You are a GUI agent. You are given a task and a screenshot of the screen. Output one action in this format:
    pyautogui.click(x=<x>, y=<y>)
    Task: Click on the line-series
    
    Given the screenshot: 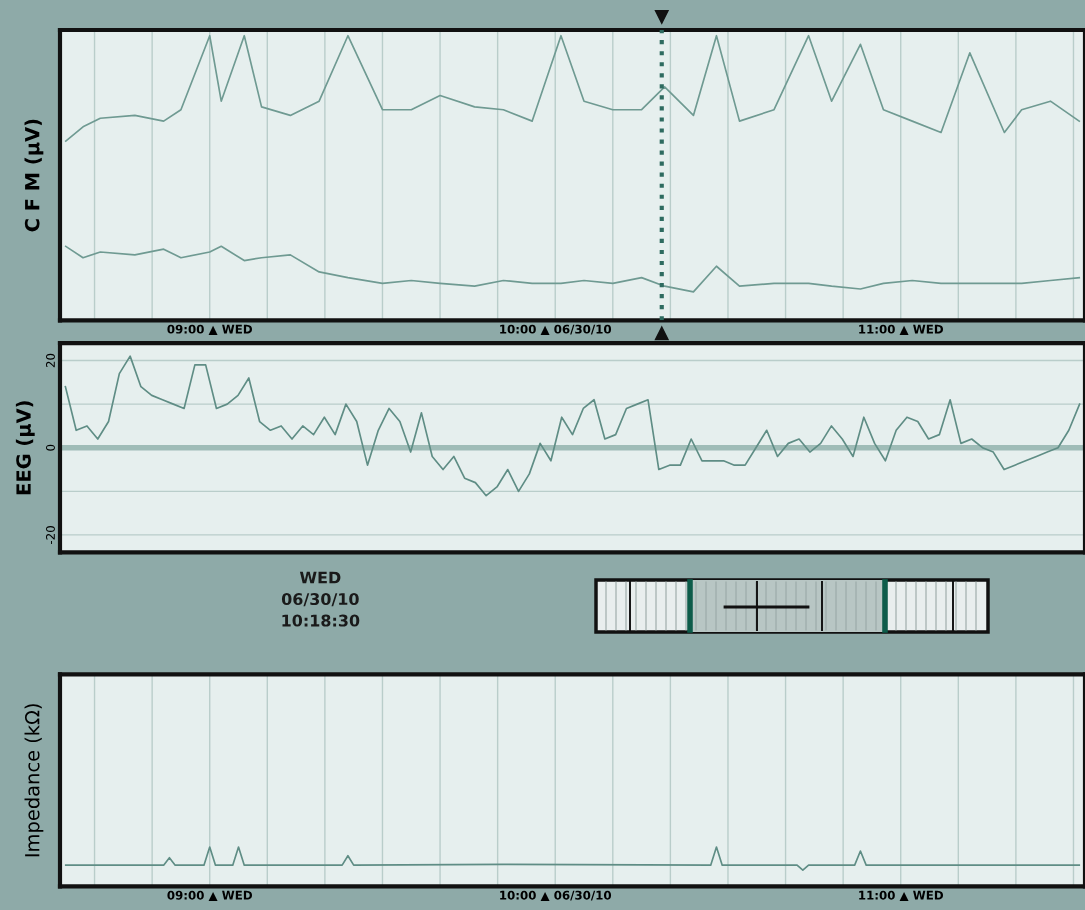 What is the action you would take?
    pyautogui.click(x=572, y=426)
    